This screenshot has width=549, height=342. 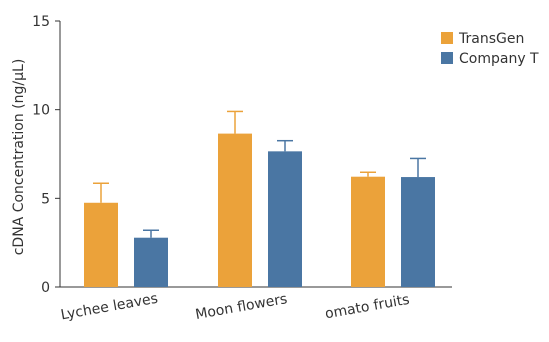 What do you see at coordinates (19, 157) in the screenshot?
I see `y-axis-label: cDNA Concentration (ng/µL)` at bounding box center [19, 157].